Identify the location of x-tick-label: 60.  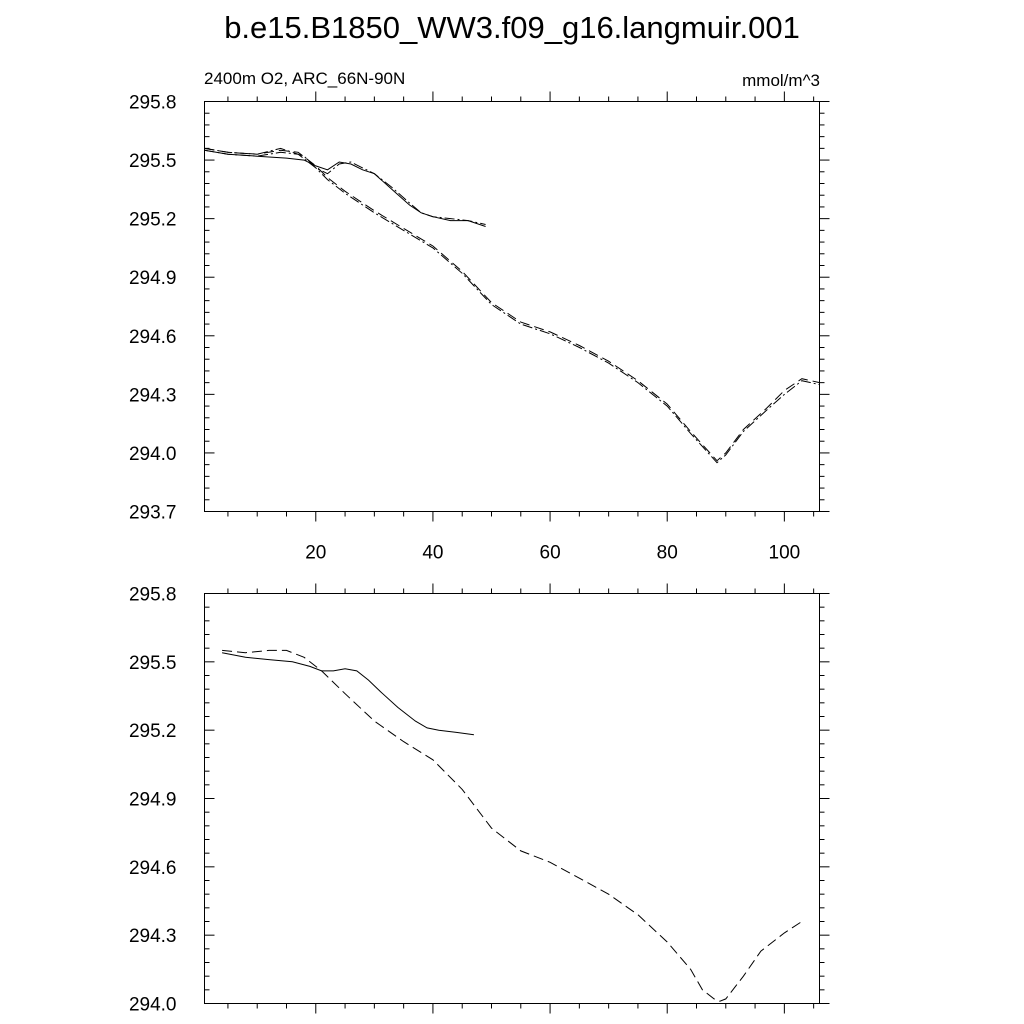
(550, 553).